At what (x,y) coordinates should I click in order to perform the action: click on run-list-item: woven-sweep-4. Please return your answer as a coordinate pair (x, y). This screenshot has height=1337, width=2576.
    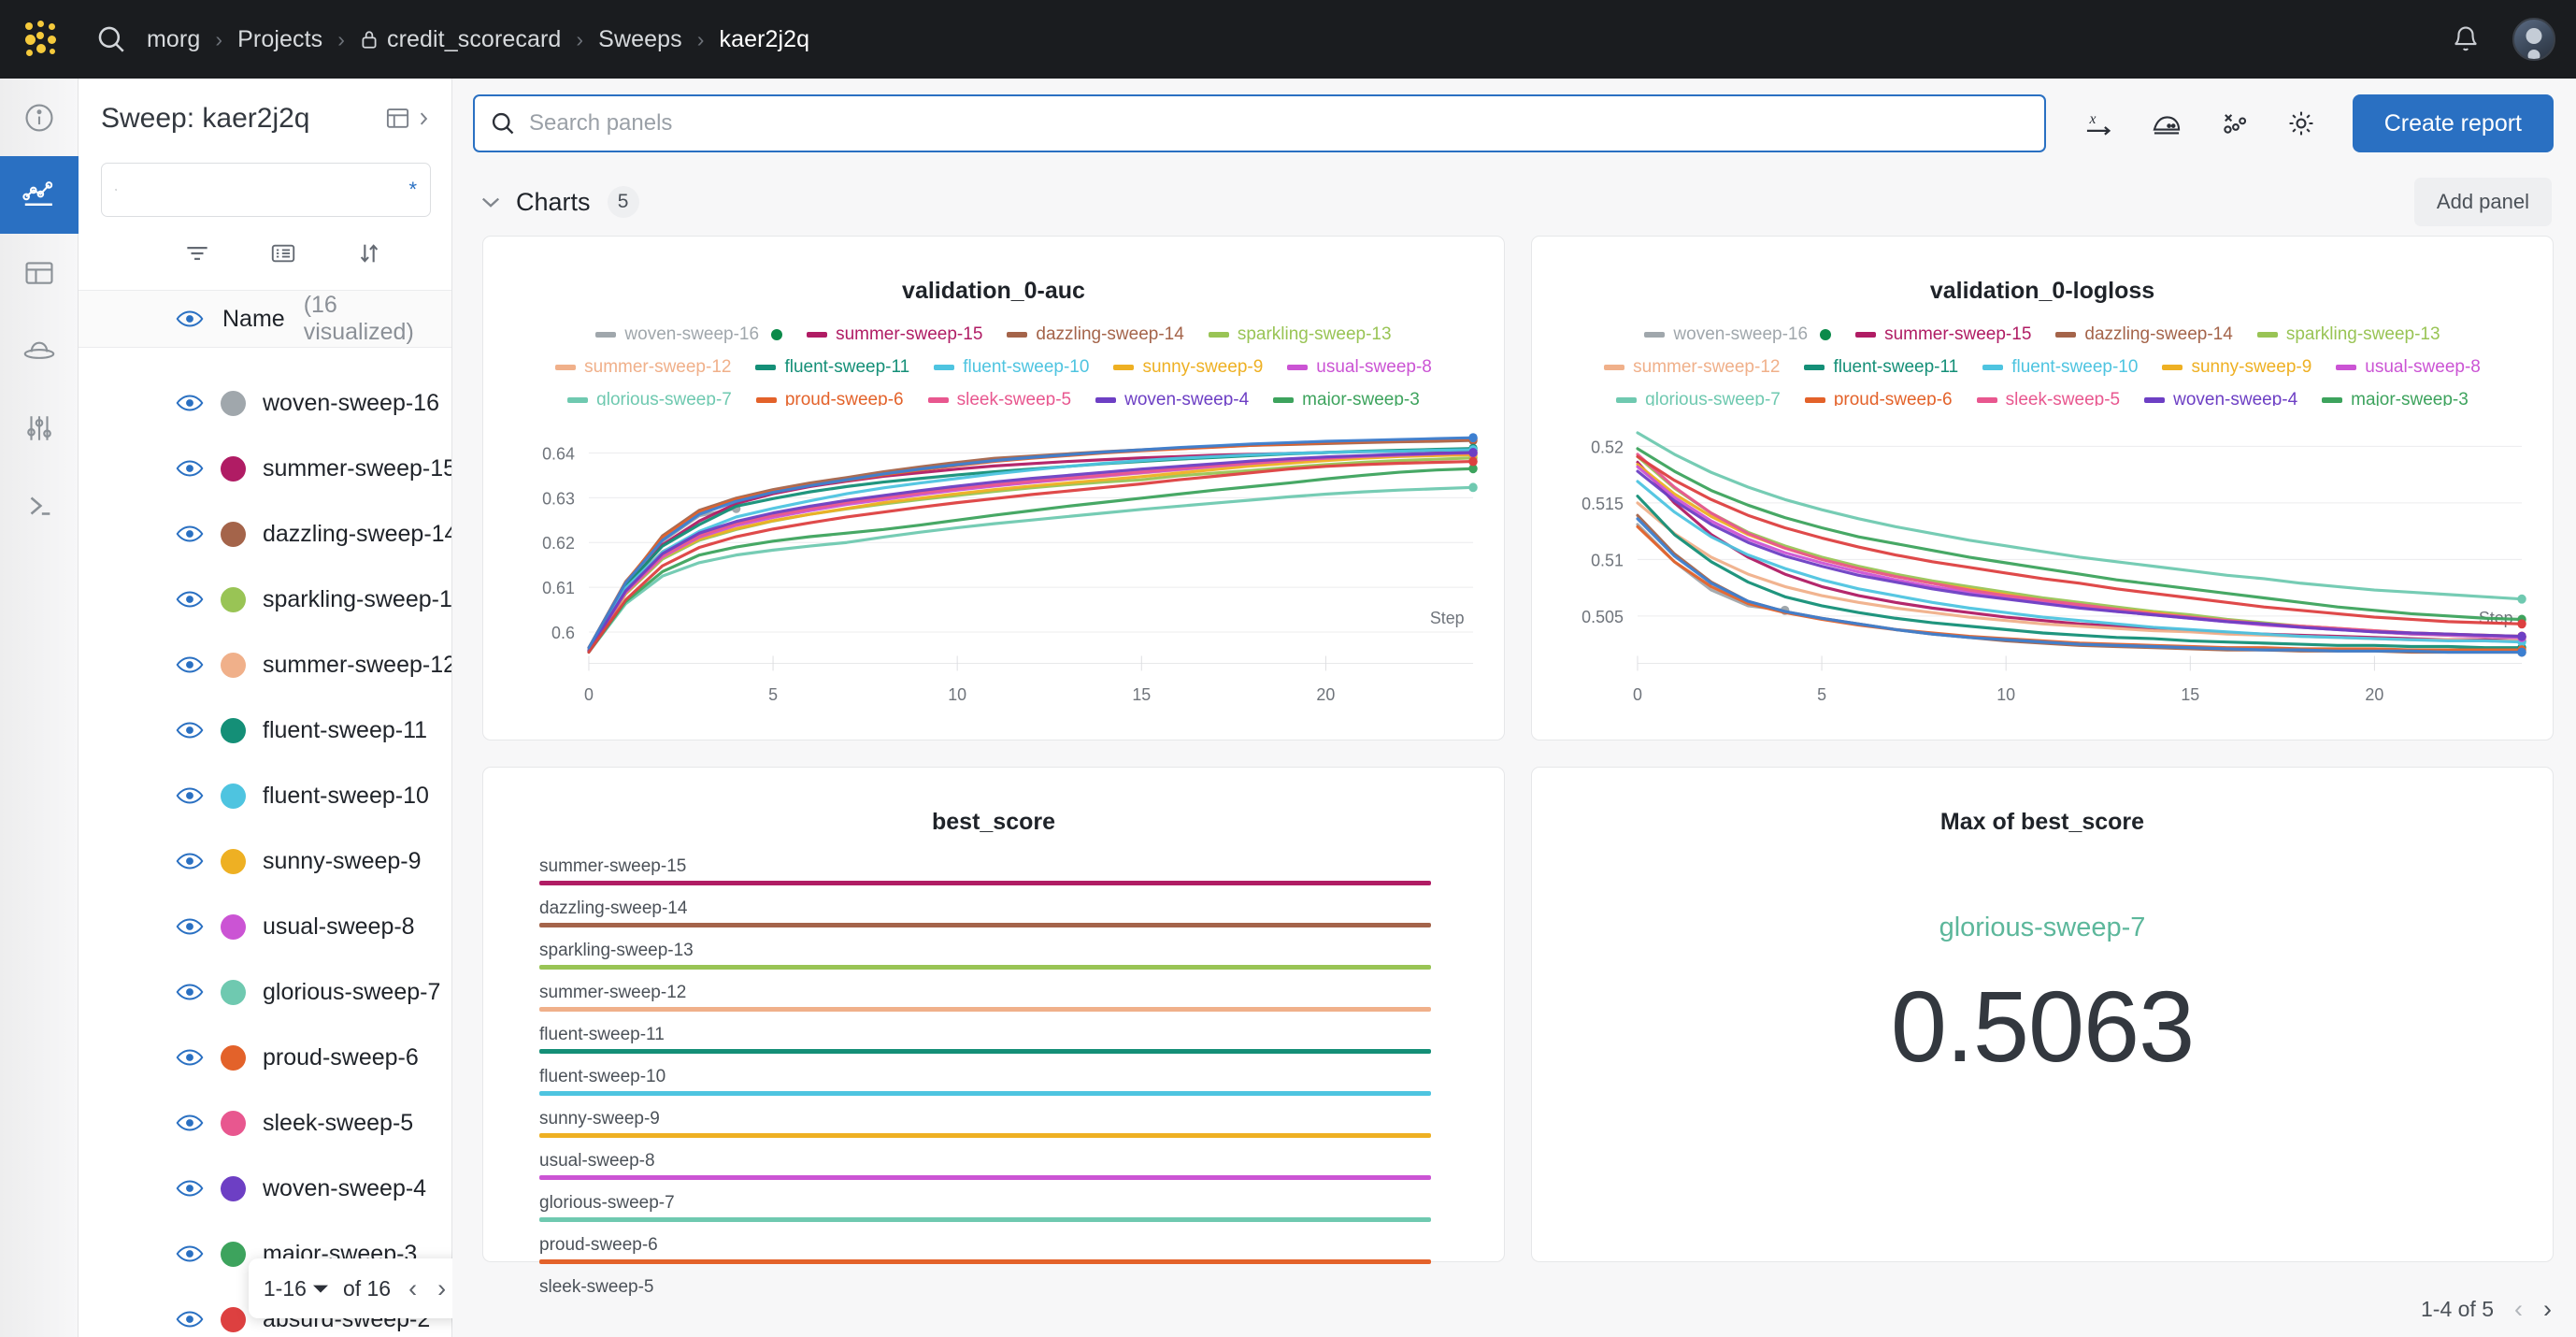
    Looking at the image, I should click on (265, 1188).